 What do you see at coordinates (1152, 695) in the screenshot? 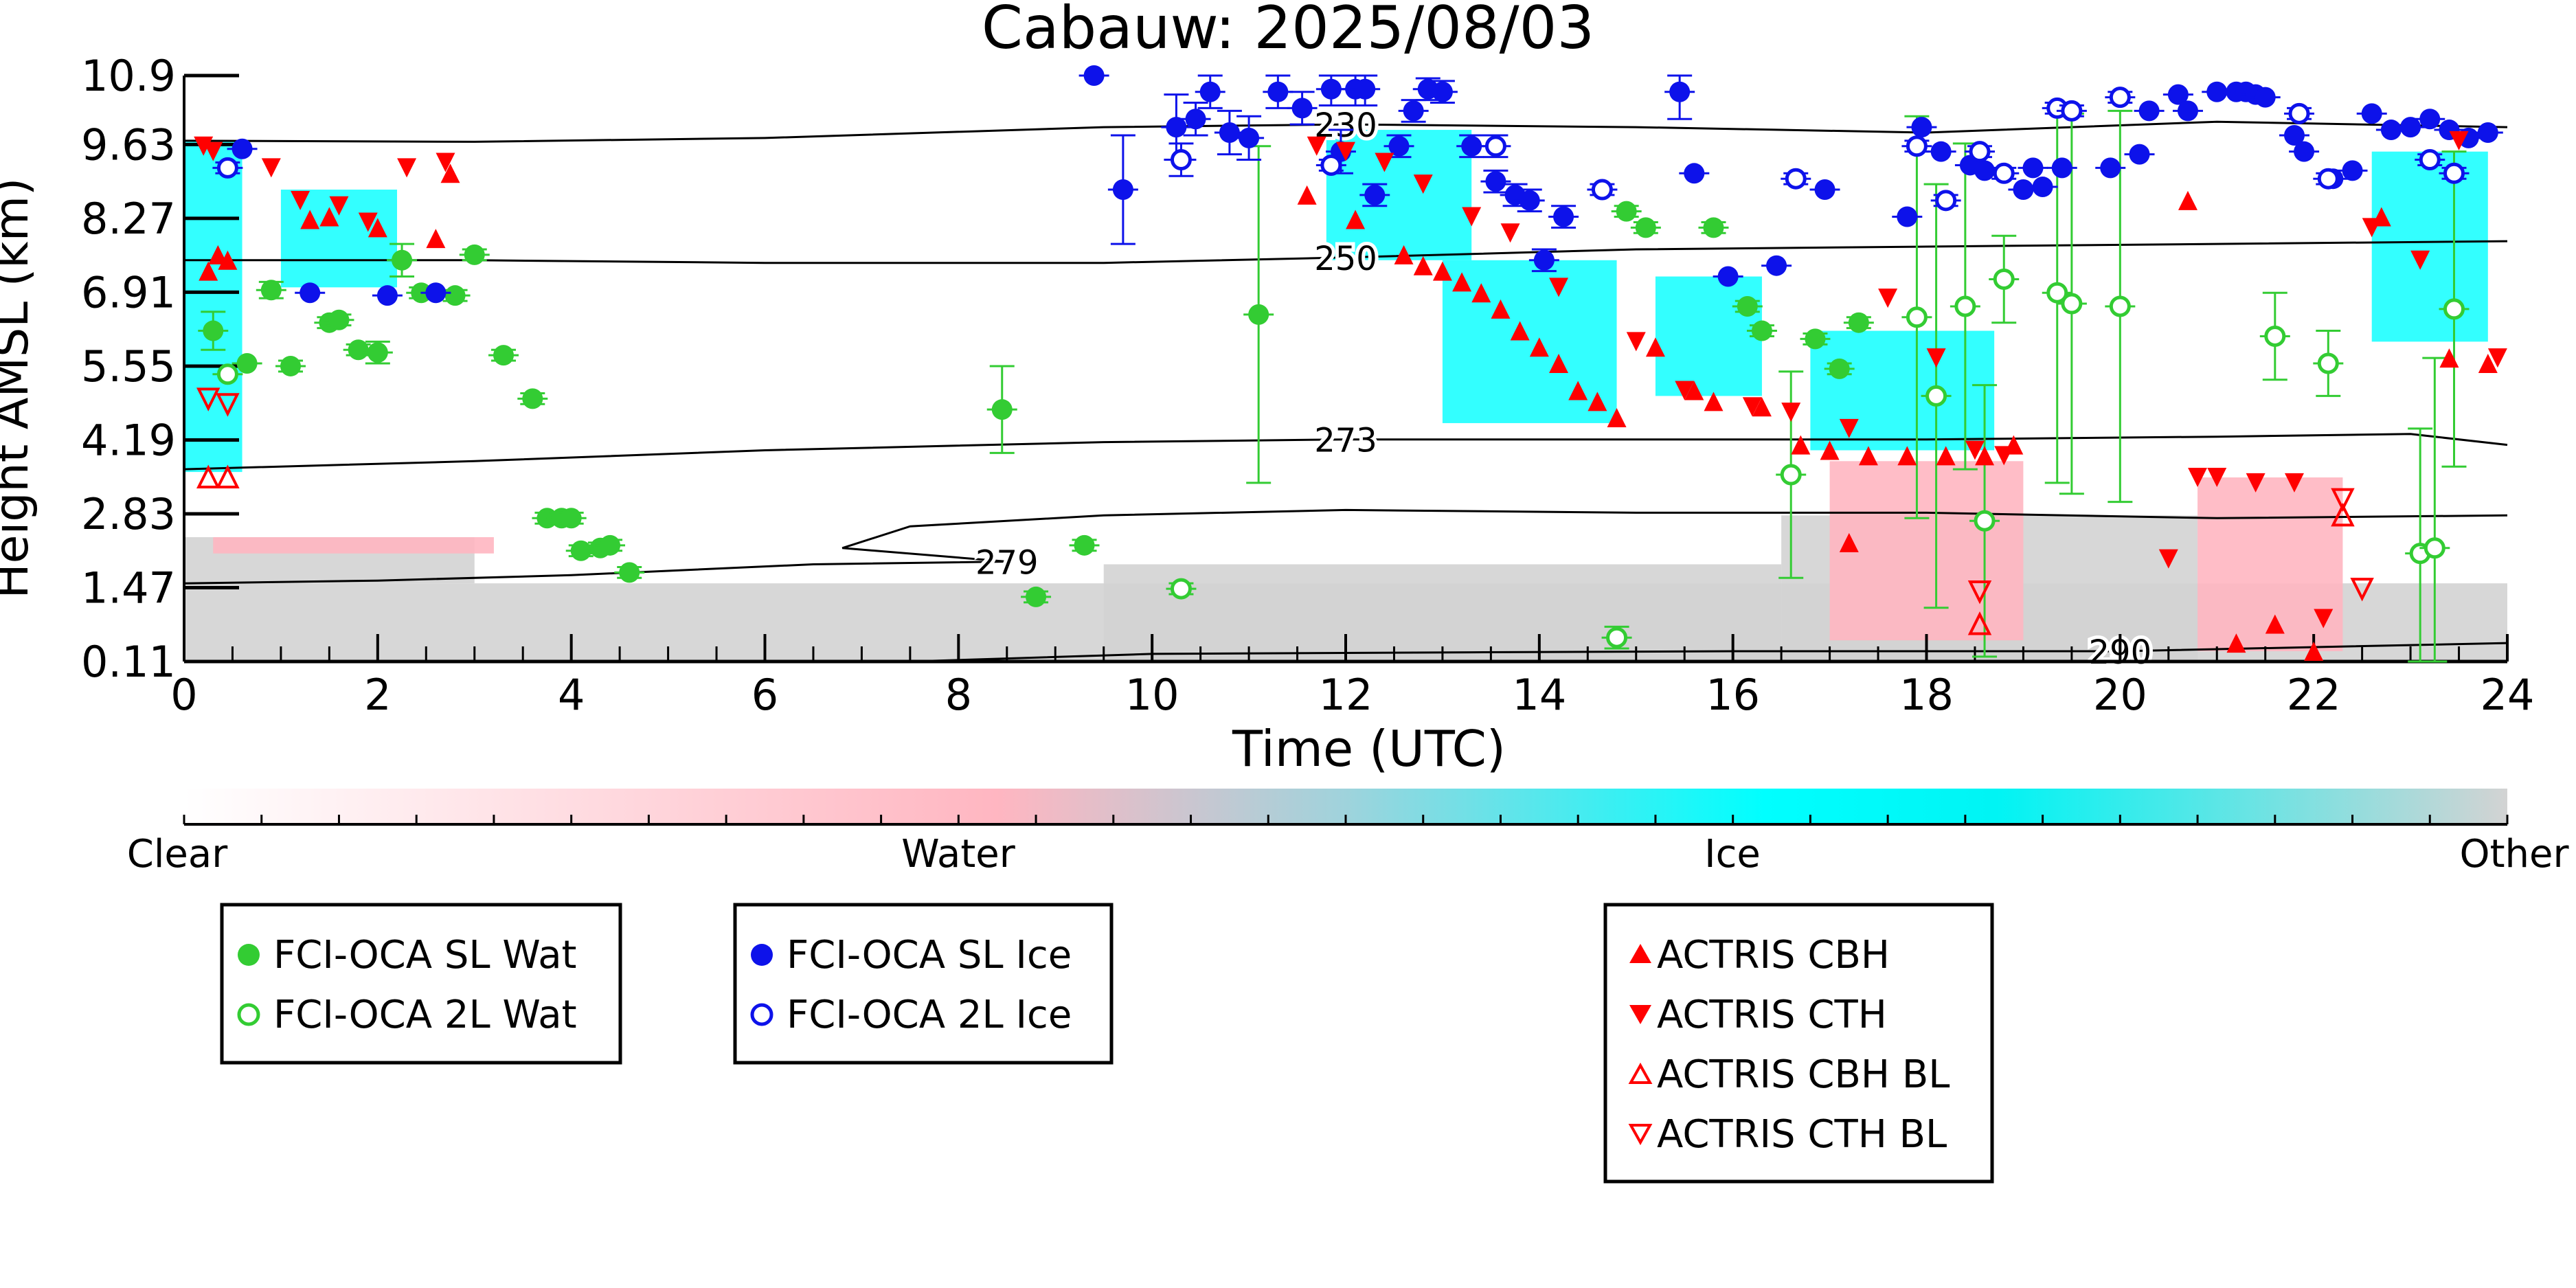
I see `x-tick-label: 10` at bounding box center [1152, 695].